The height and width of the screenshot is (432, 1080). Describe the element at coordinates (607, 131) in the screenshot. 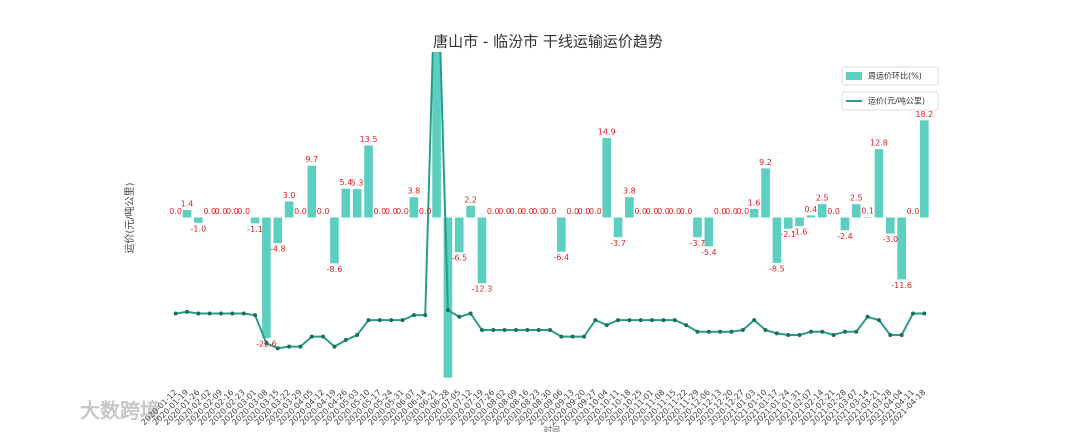

I see `data-label: 14.9` at that location.